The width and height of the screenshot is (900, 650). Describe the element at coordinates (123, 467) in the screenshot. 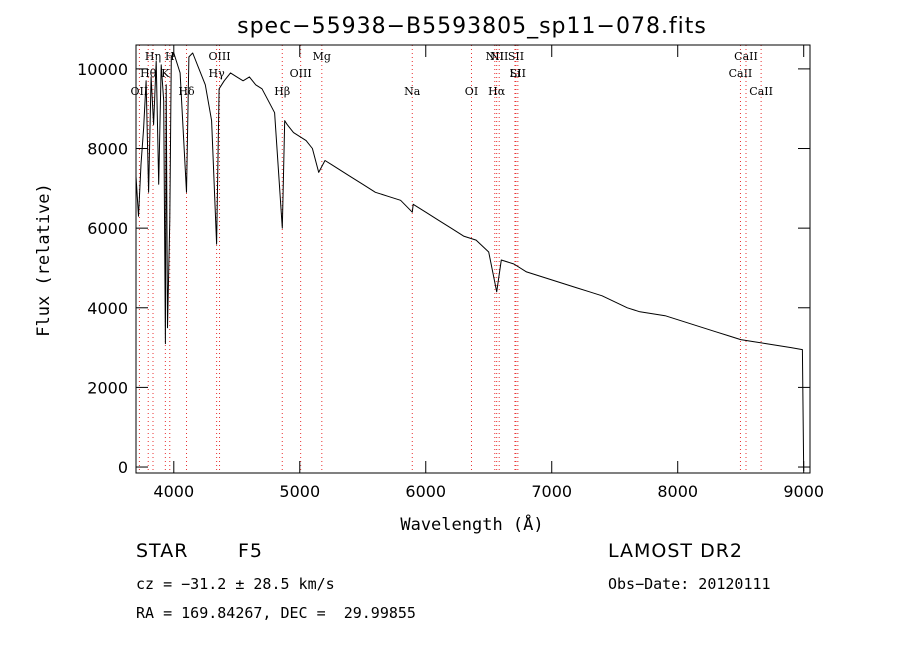

I see `y-tick-label: 0` at that location.